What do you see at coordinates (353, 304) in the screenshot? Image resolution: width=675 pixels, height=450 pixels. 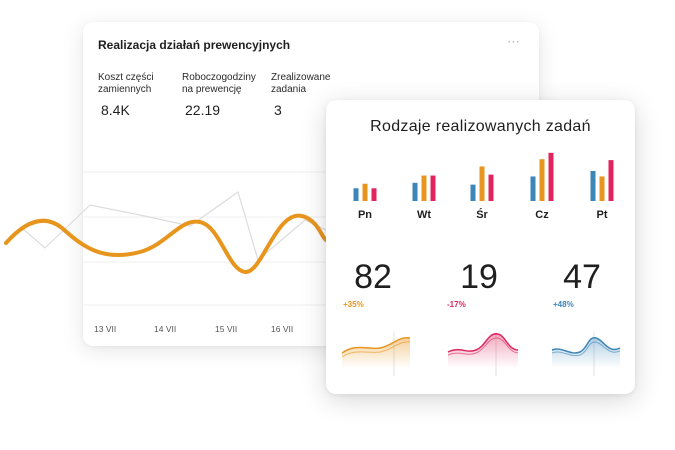 I see `stat-change-1: +35%` at bounding box center [353, 304].